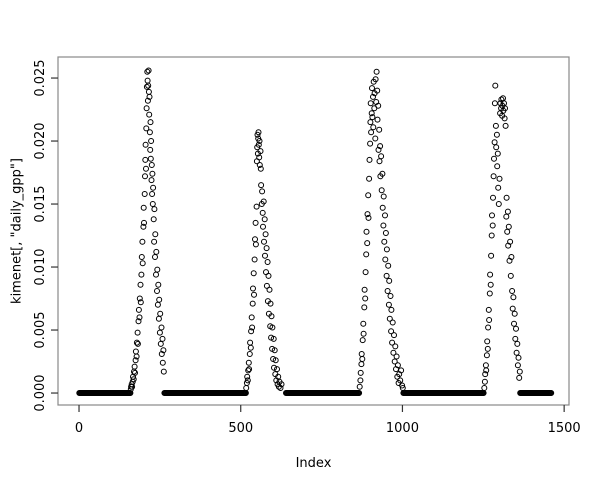  What do you see at coordinates (40, 392) in the screenshot?
I see `y-axis-tick-label: 0.000` at bounding box center [40, 392].